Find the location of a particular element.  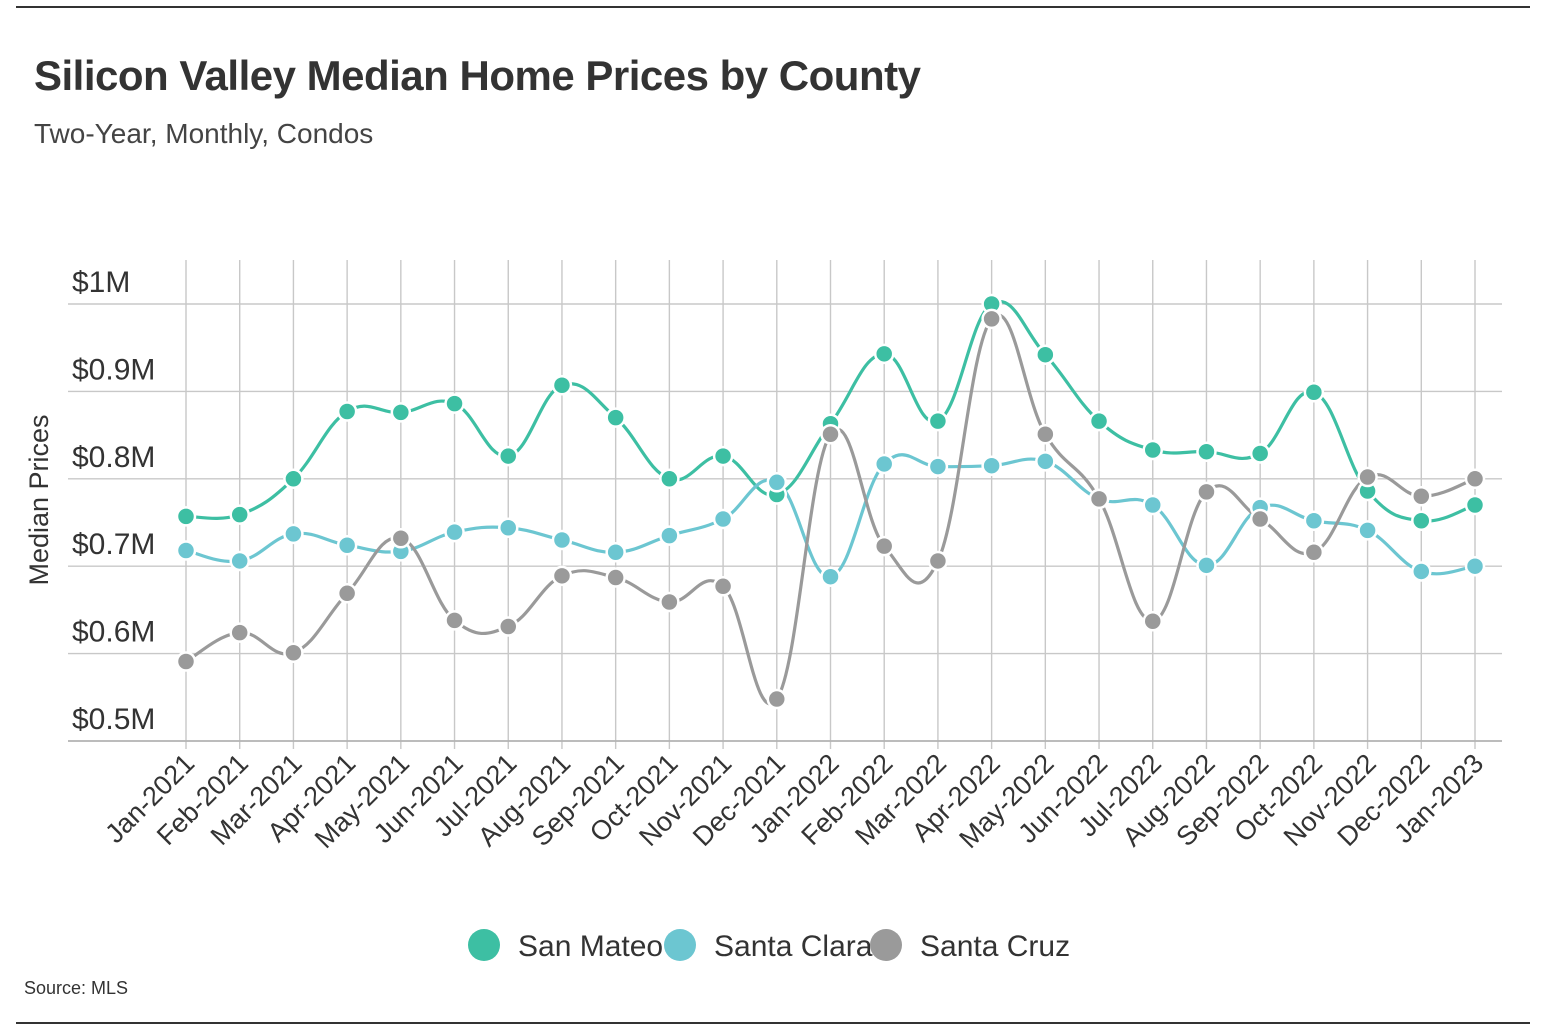

y-tick-label: $0.8M is located at coordinates (113, 457).